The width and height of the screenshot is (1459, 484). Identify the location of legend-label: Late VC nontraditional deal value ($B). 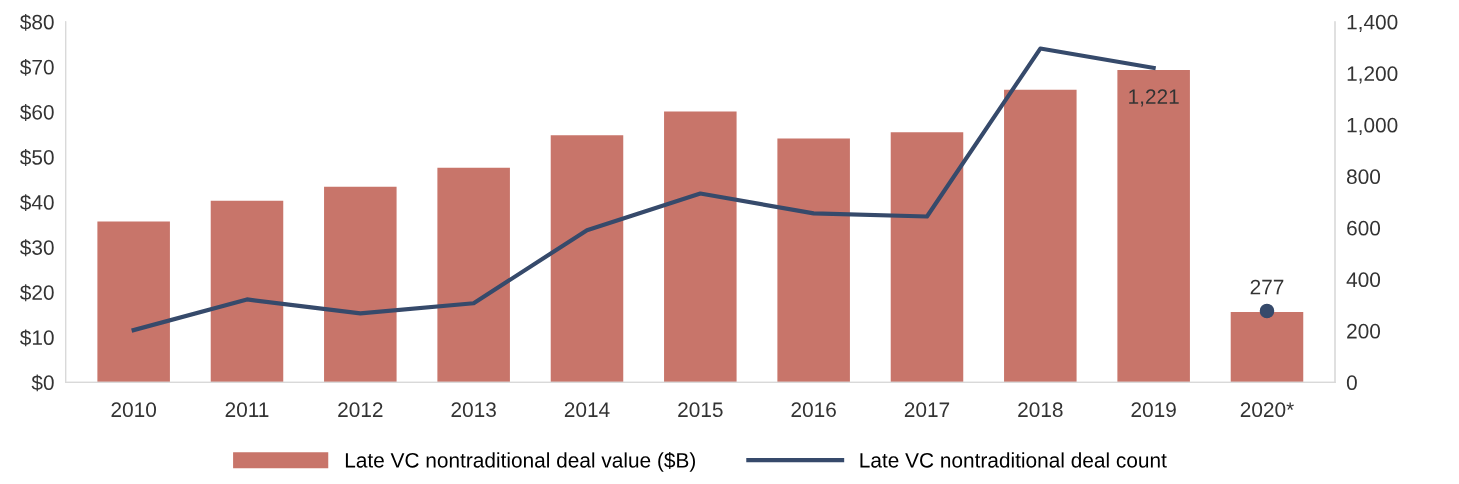
(520, 462).